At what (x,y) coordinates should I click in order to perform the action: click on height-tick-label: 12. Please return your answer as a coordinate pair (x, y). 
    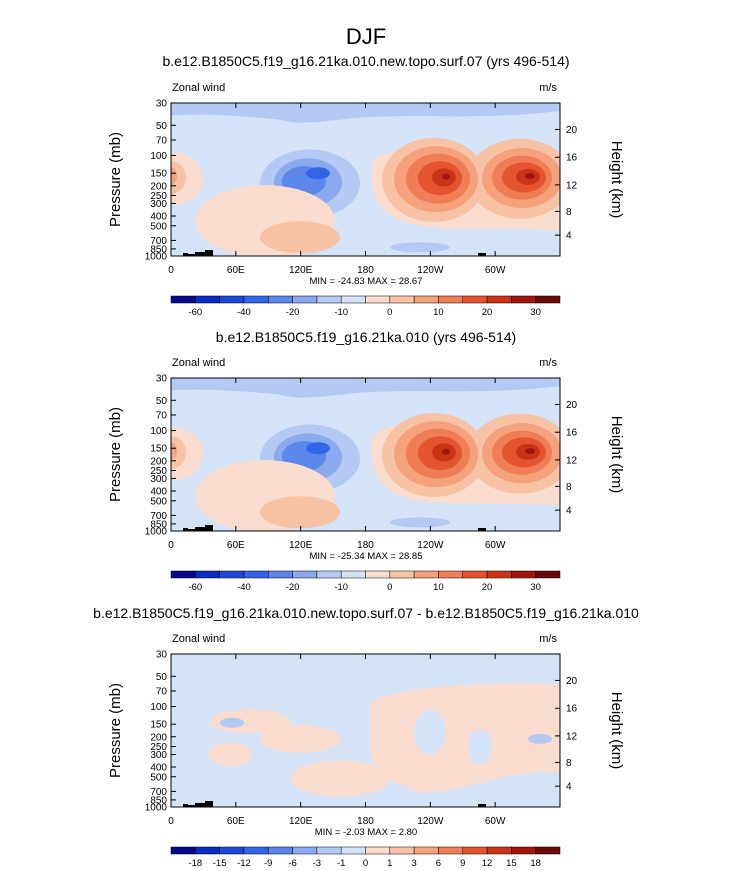
    Looking at the image, I should click on (572, 460).